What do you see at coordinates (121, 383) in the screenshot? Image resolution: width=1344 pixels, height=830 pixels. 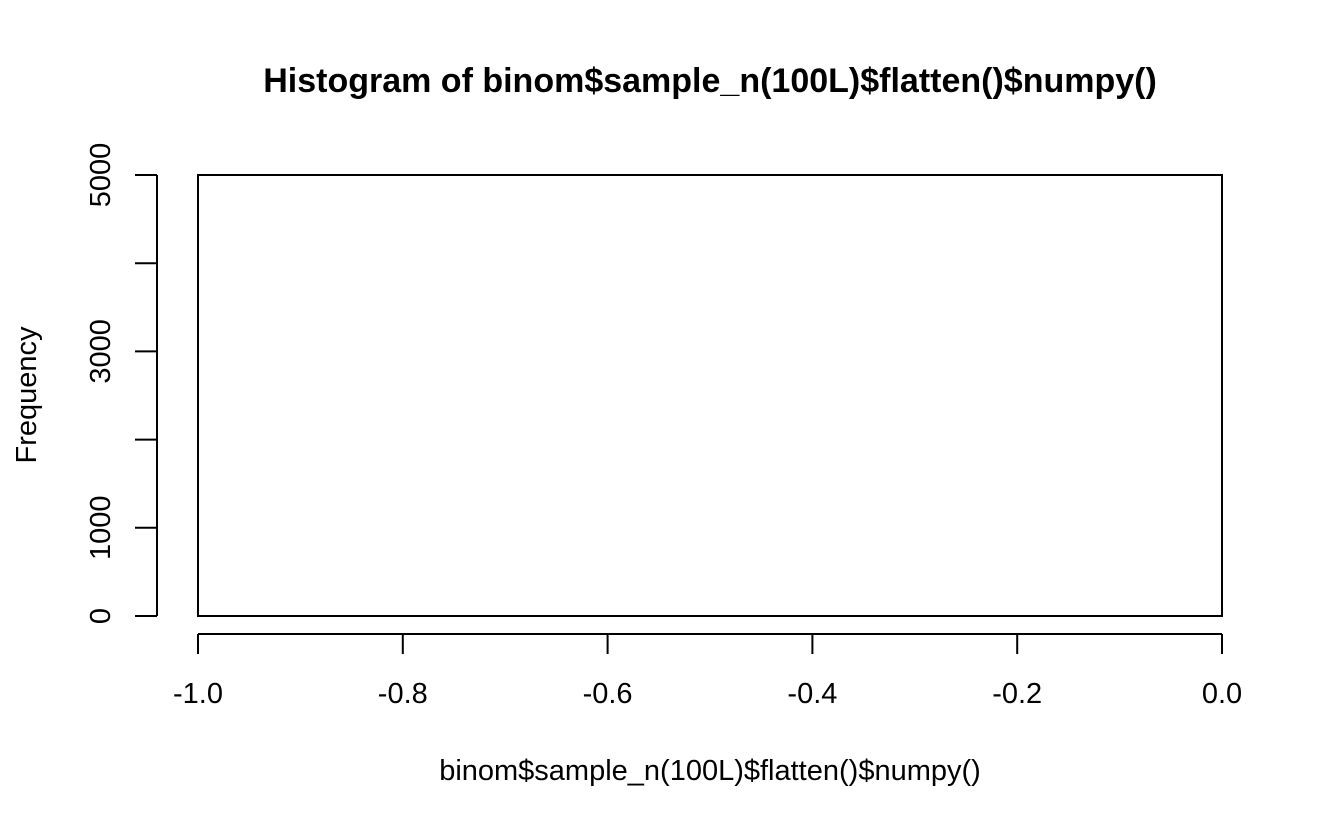 I see `y-axis: 0 1000 3000 5000` at bounding box center [121, 383].